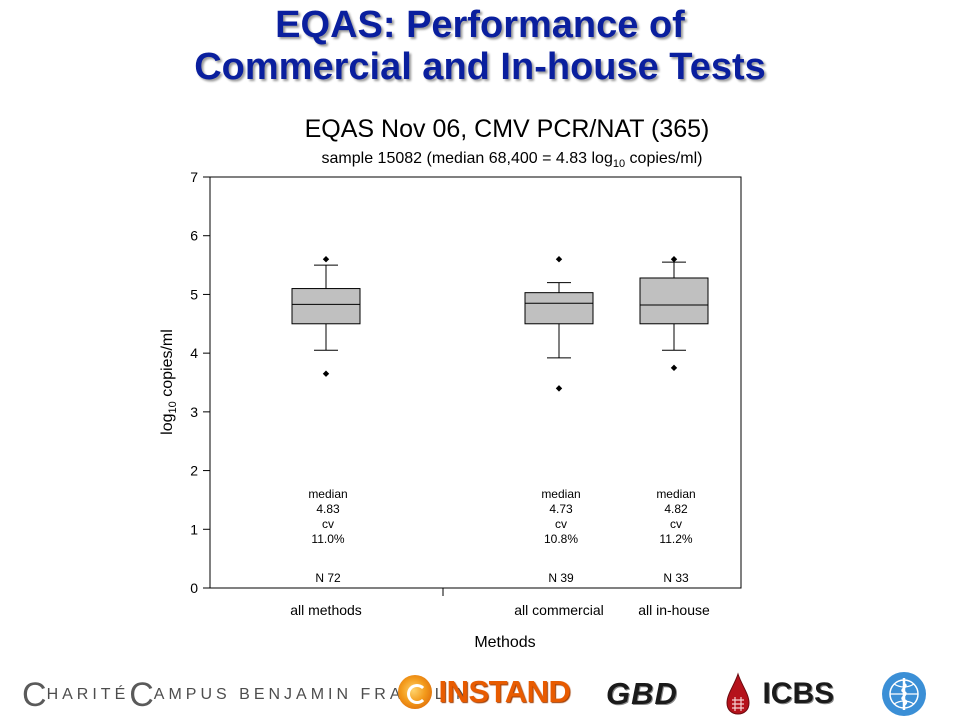 The image size is (960, 720). I want to click on stat-label: 11.0%, so click(327, 539).